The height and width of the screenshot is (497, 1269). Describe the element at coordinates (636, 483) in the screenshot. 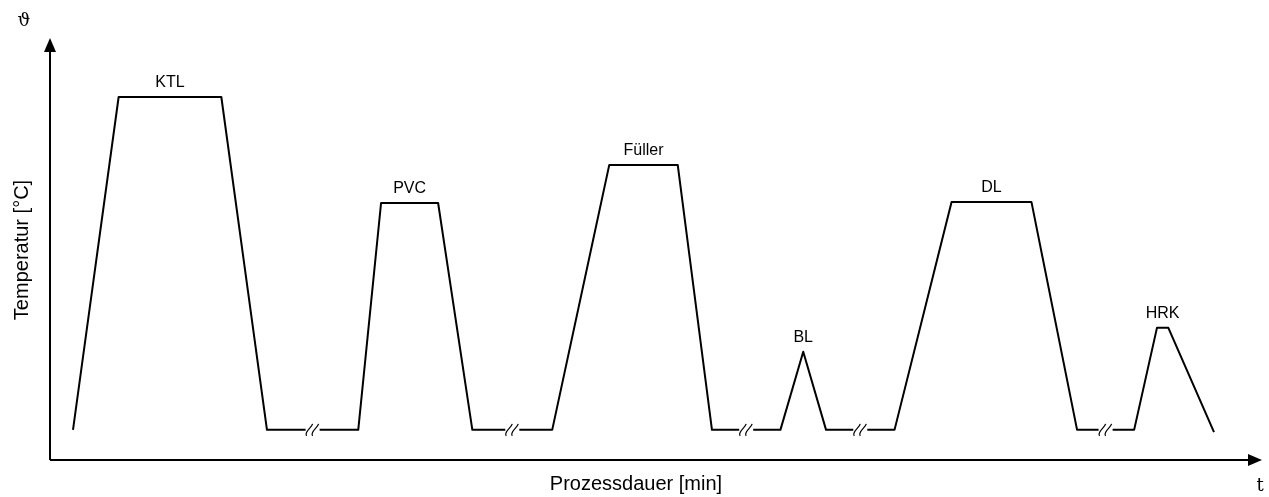

I see `x-axis-title: Prozessdauer [min]` at that location.